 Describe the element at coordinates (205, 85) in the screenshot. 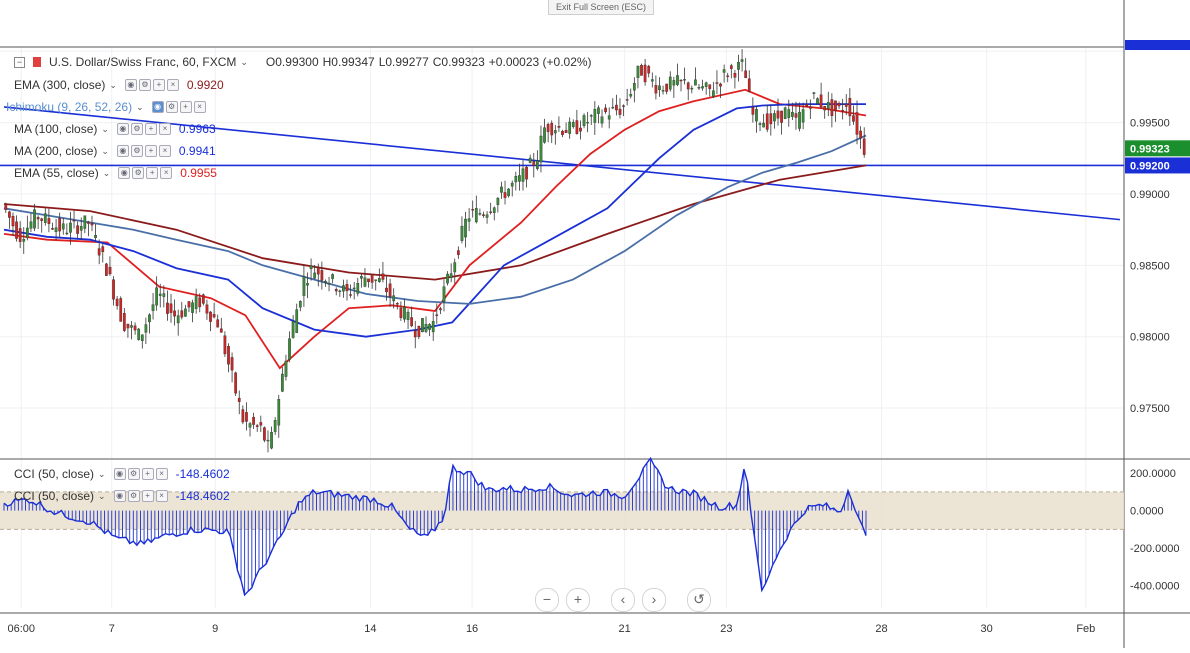

I see `indicator-value: 0.9920` at that location.